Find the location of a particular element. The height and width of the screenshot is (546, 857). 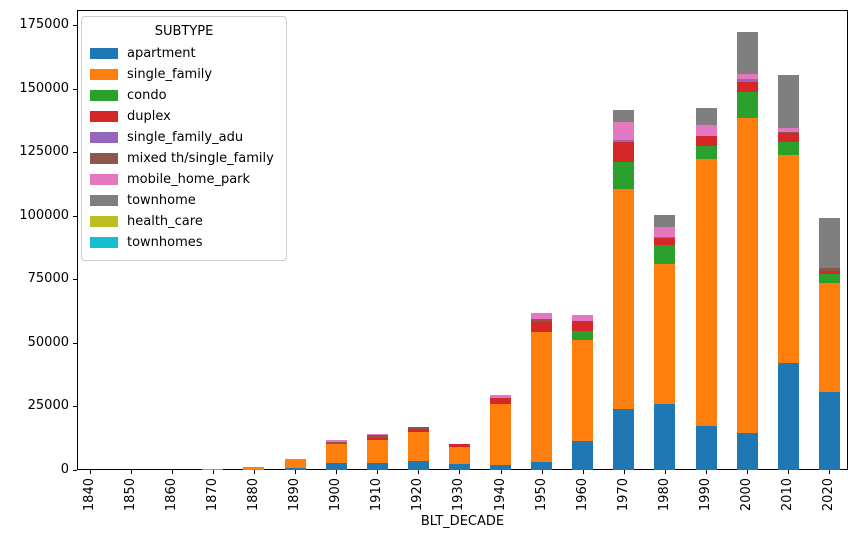

bar-segment-apartment-1900 is located at coordinates (336, 466).